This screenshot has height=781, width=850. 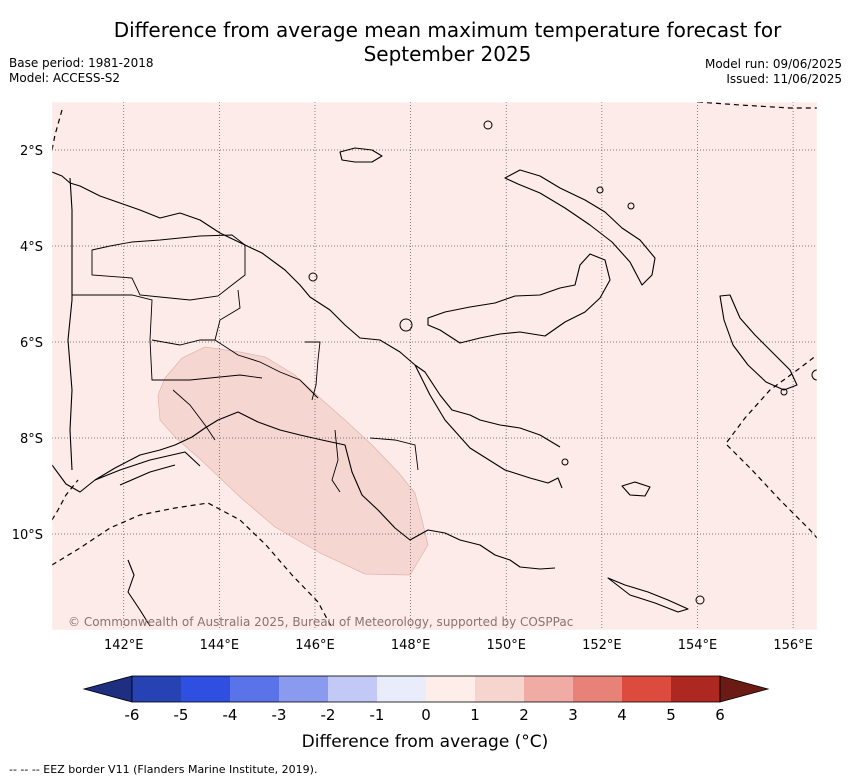 I want to click on colorbar-tick-label: -2, so click(x=328, y=715).